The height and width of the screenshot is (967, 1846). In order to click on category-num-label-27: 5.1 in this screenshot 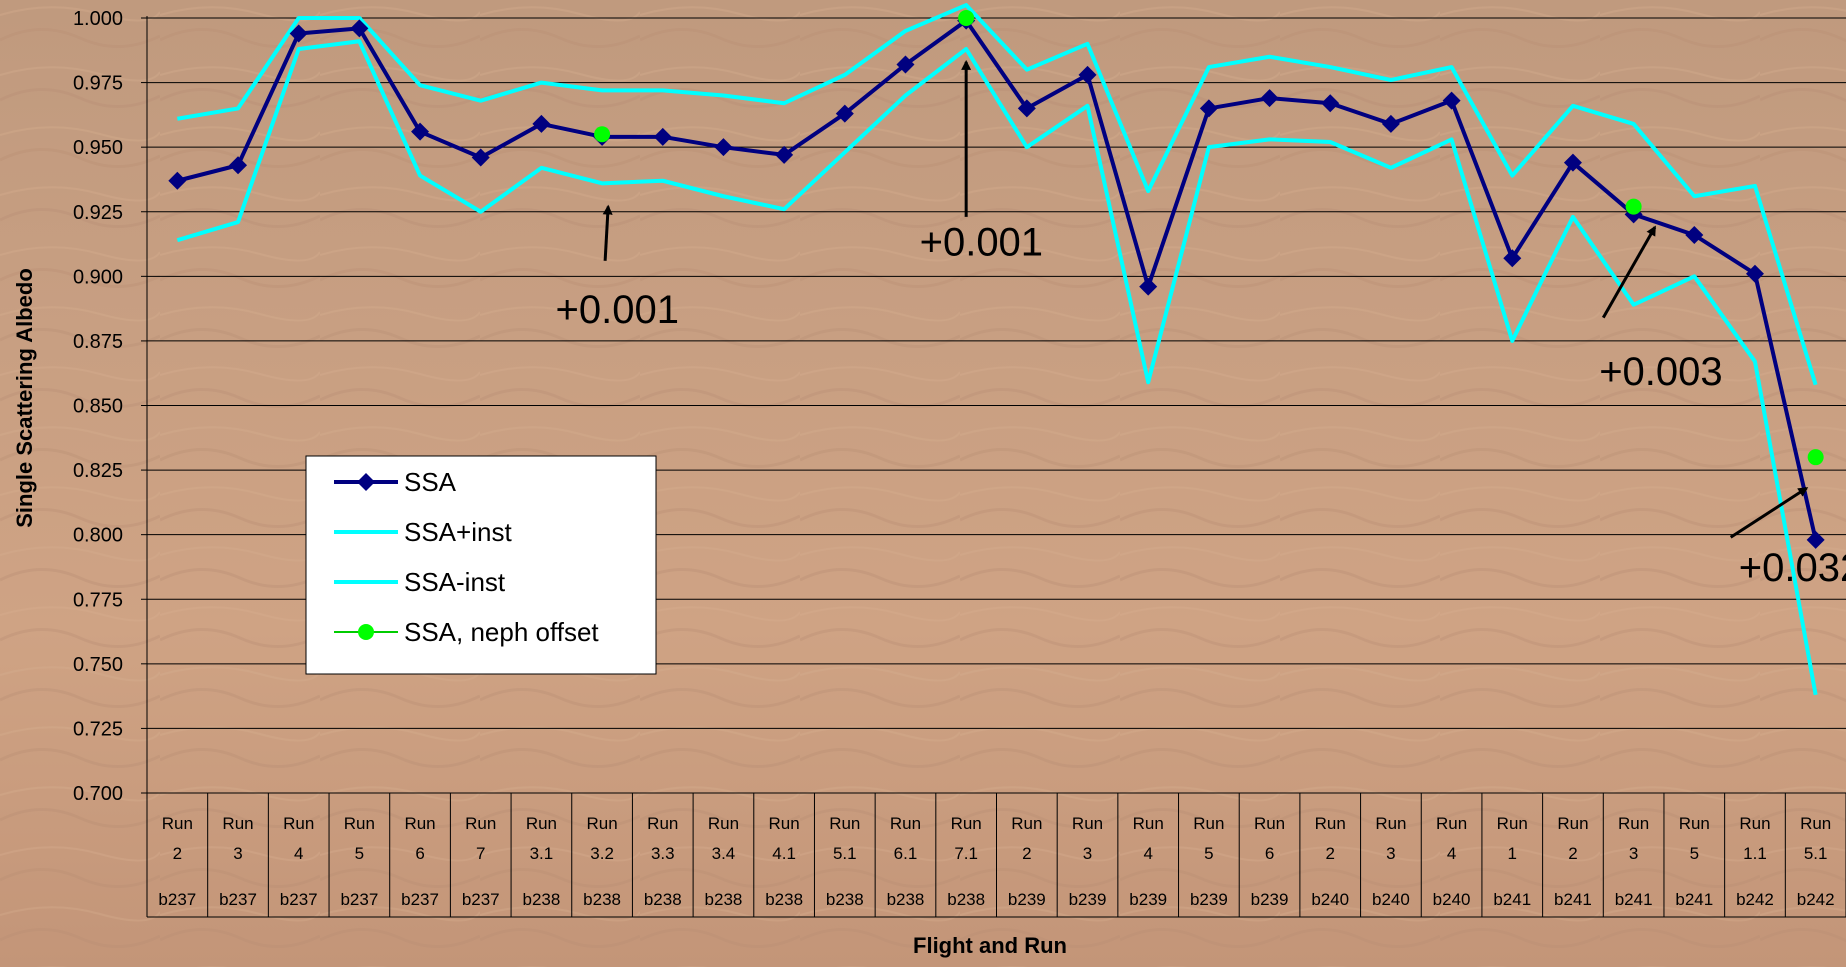, I will do `click(1816, 853)`.